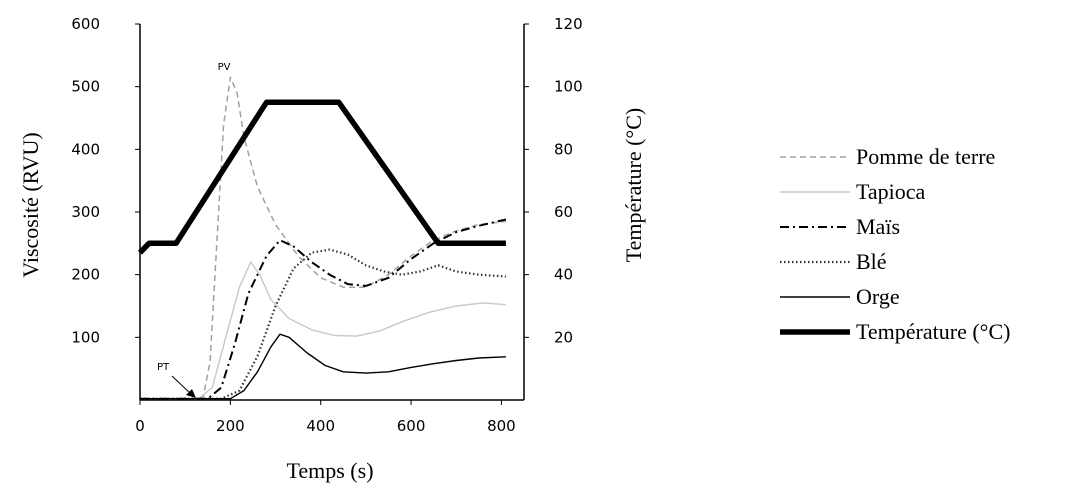  What do you see at coordinates (568, 24) in the screenshot?
I see `y2-tick-label: 120` at bounding box center [568, 24].